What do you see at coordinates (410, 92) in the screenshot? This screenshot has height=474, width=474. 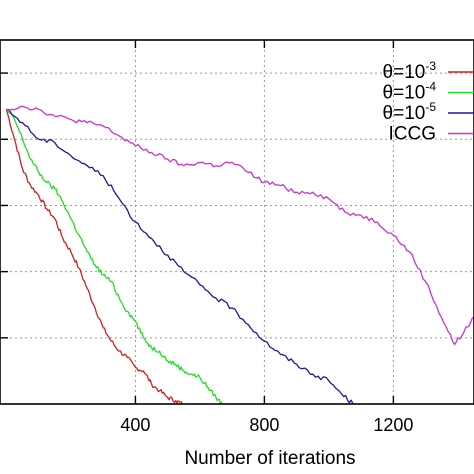 I see `legend-label: θ=10-4` at bounding box center [410, 92].